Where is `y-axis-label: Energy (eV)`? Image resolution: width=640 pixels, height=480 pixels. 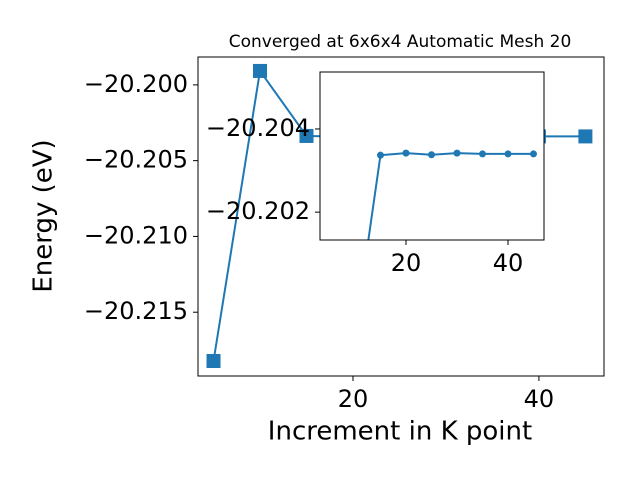
y-axis-label: Energy (eV) is located at coordinates (44, 215).